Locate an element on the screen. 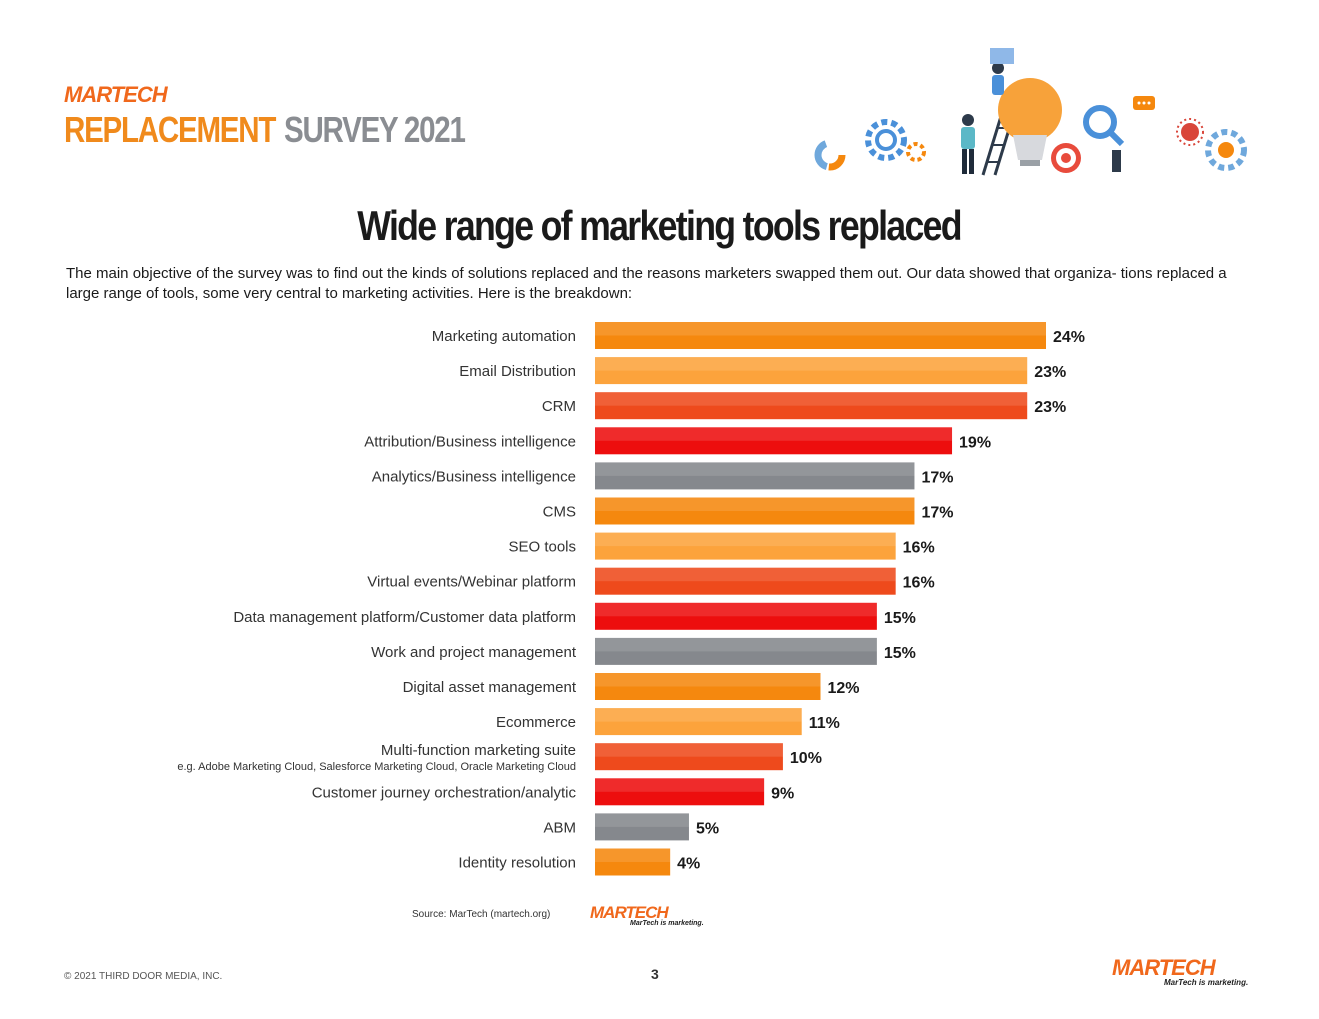 This screenshot has width=1319, height=1019. category-label: Work and project management is located at coordinates (474, 652).